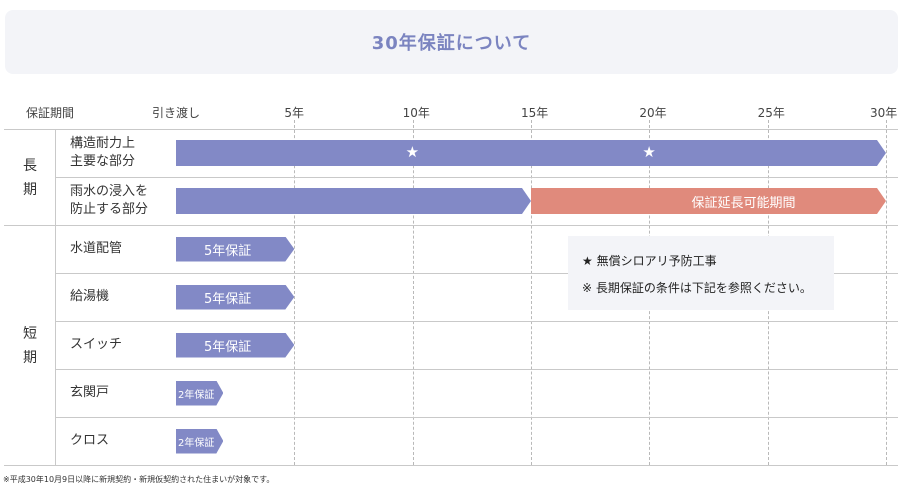 This screenshot has width=900, height=500. What do you see at coordinates (416, 113) in the screenshot?
I see `x-tick-label: 10年` at bounding box center [416, 113].